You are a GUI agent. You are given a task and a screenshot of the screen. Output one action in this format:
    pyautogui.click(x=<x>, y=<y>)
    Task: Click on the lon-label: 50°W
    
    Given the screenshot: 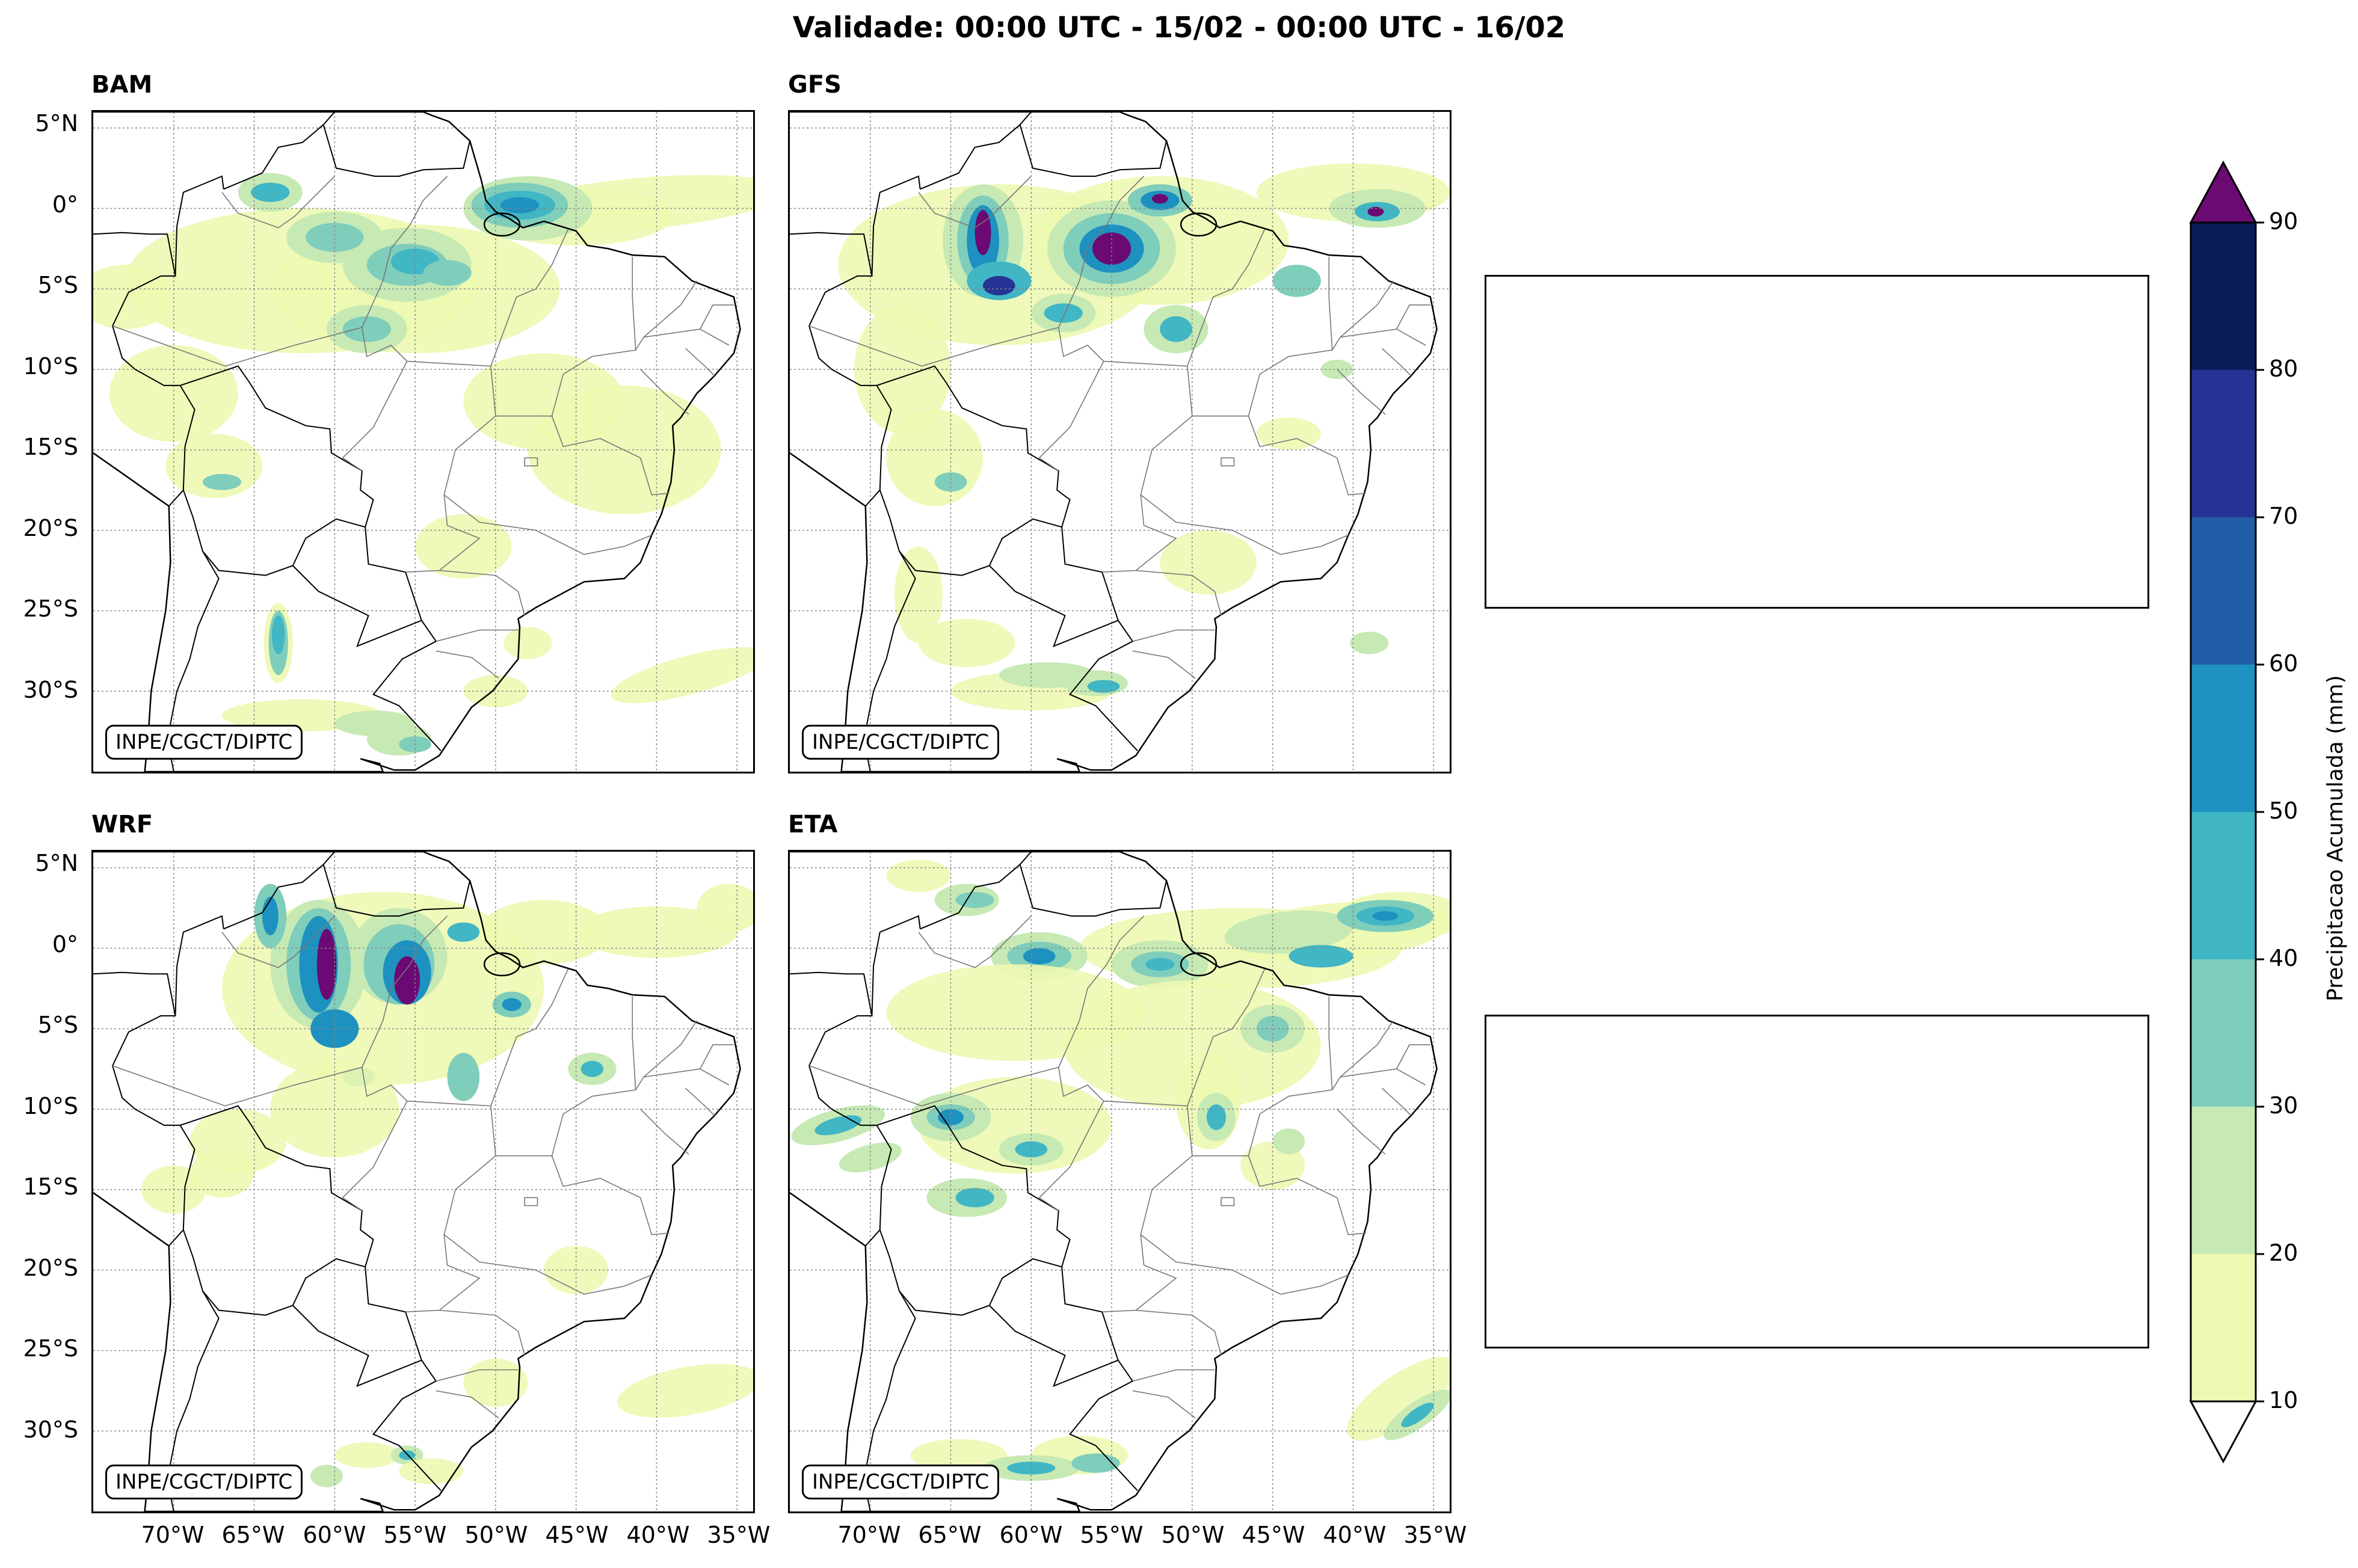 What is the action you would take?
    pyautogui.click(x=1193, y=1535)
    